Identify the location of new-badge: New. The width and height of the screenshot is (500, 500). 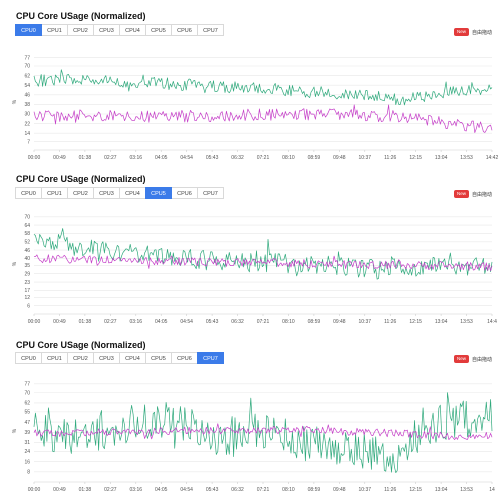
(461, 359).